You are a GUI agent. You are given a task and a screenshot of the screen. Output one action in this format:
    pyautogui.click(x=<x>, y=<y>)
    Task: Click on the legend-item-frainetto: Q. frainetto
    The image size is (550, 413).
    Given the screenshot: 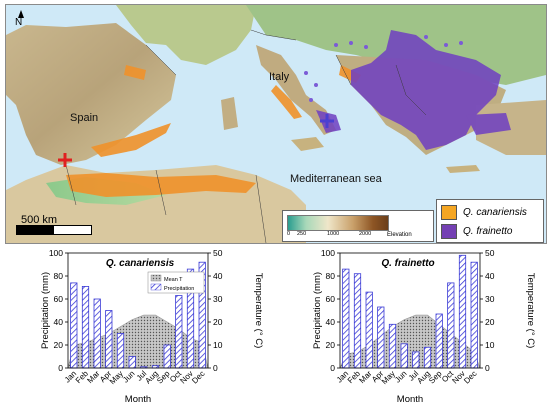 What is the action you would take?
    pyautogui.click(x=476, y=231)
    